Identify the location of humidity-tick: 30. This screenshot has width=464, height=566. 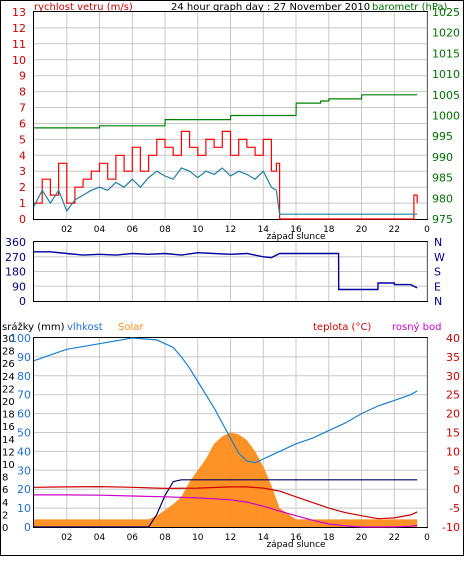
(24, 470).